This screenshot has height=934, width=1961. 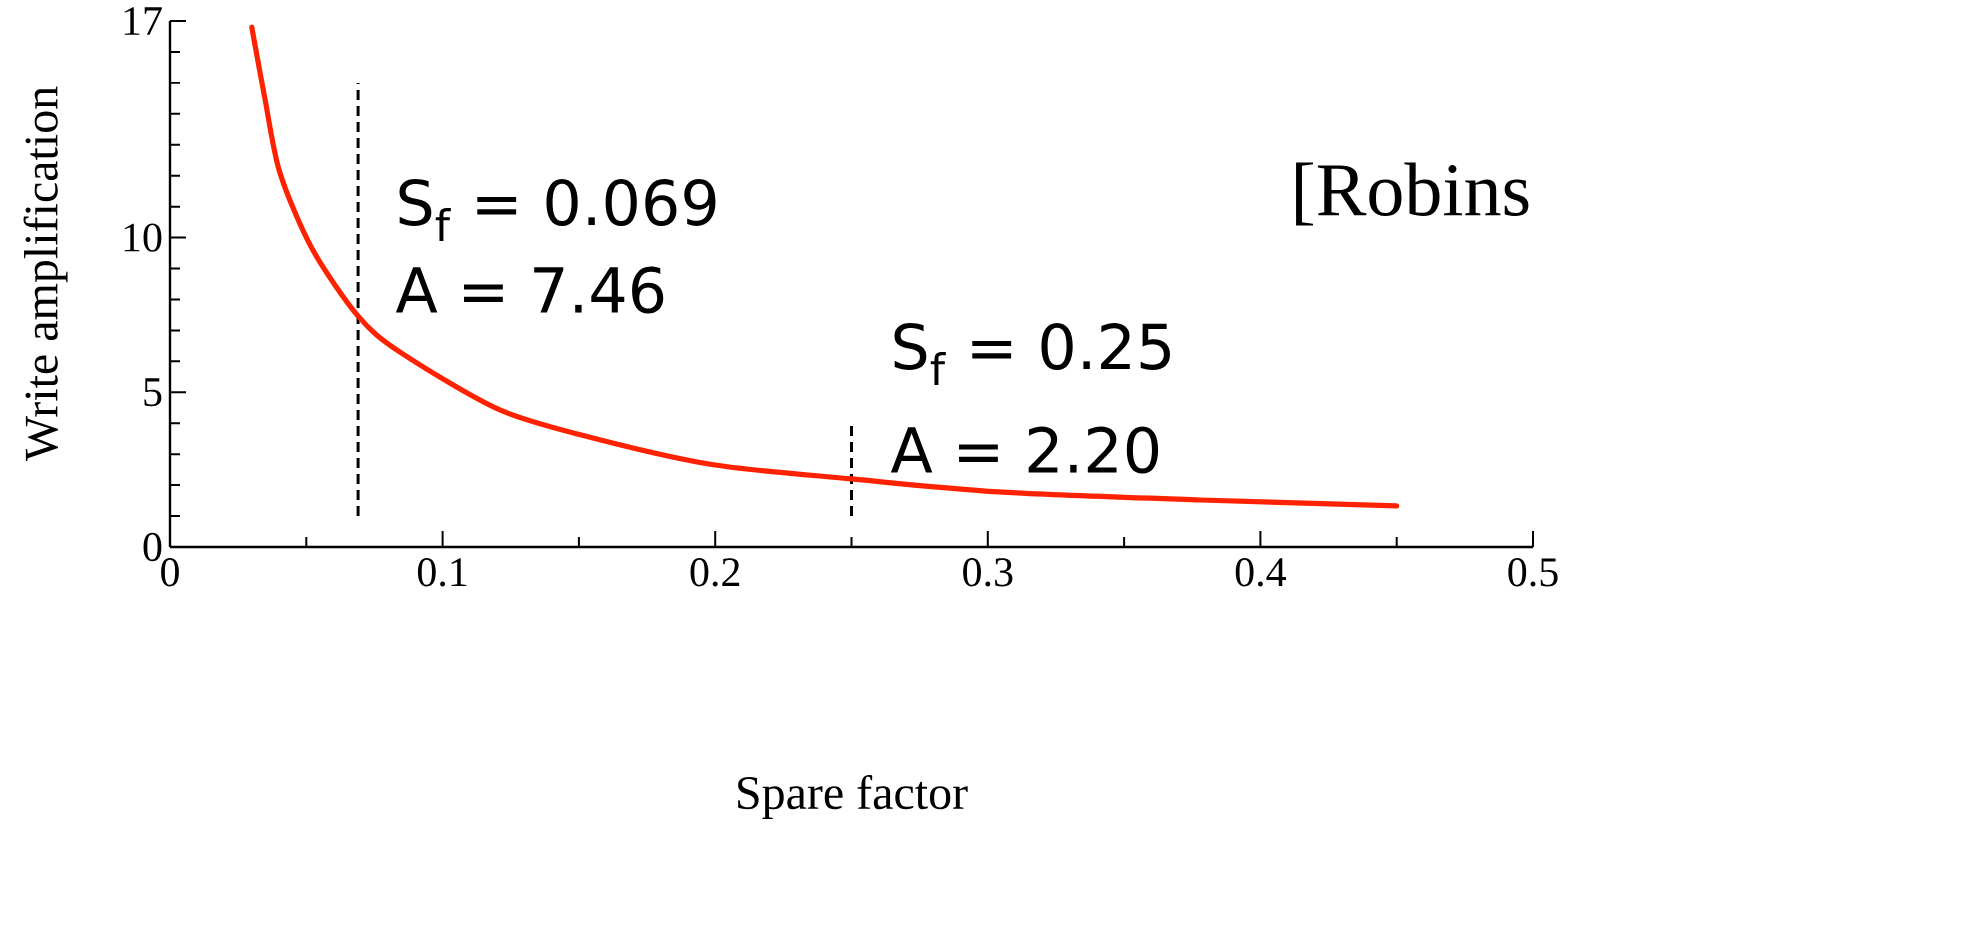 What do you see at coordinates (1032, 354) in the screenshot?
I see `annotation: S$_{f}$ = 0.25` at bounding box center [1032, 354].